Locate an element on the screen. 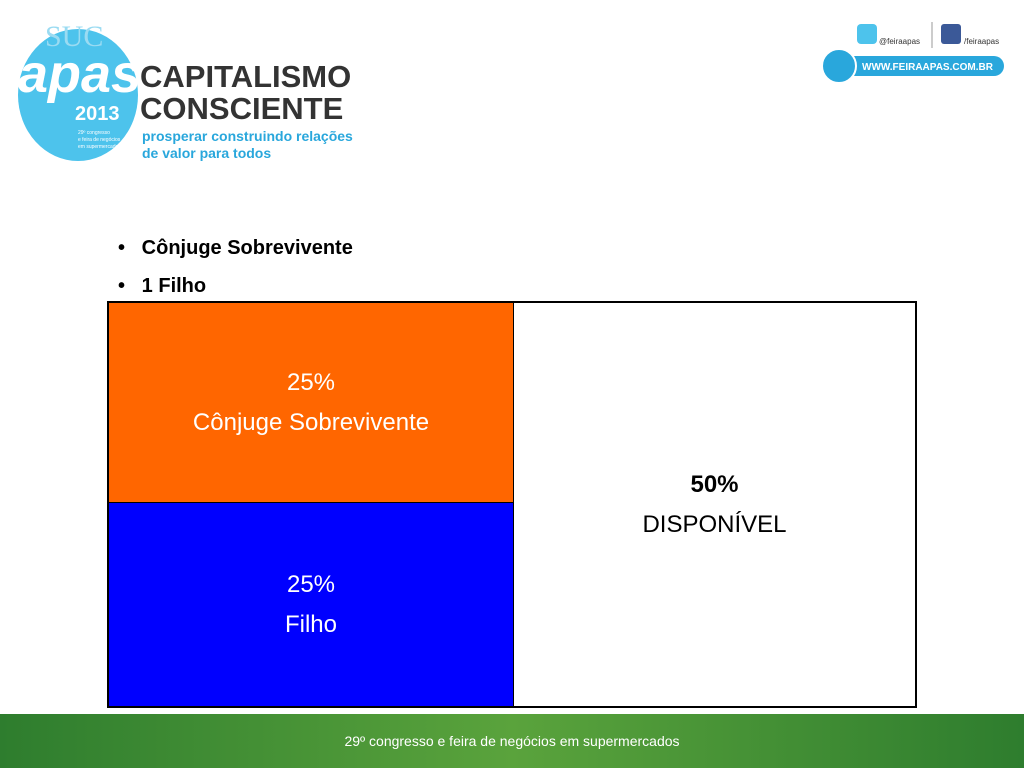 Image resolution: width=1024 pixels, height=768 pixels. facebook-icon is located at coordinates (951, 34).